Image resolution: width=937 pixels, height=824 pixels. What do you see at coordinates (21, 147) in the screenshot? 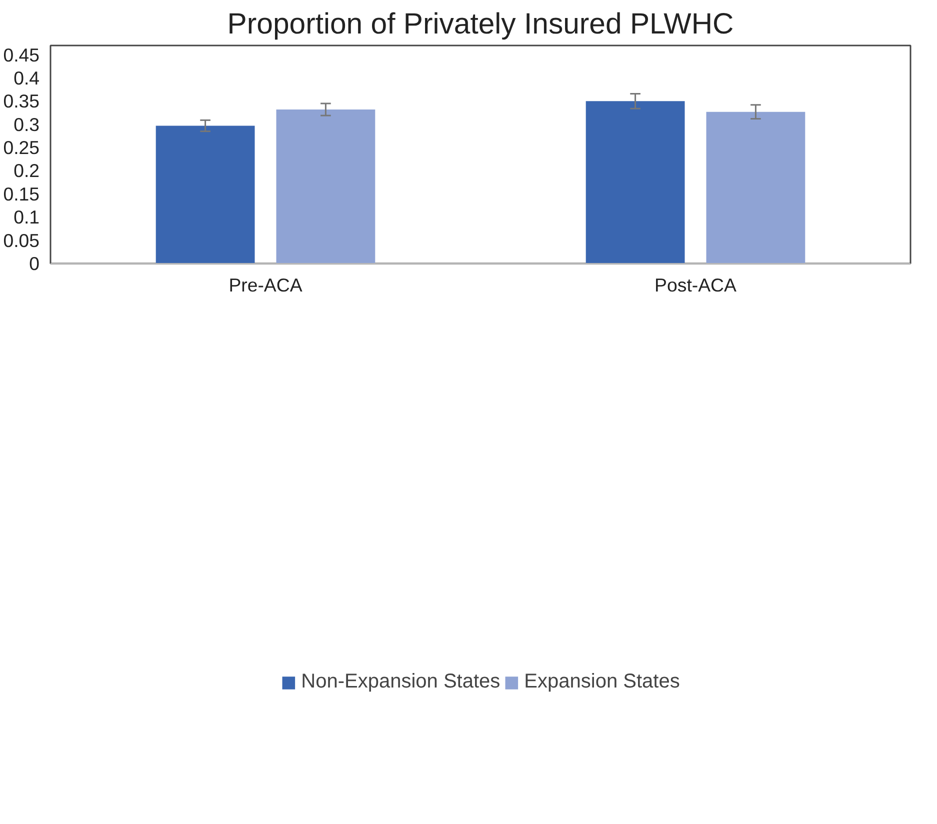
I see `y-tick-label: 0.25` at bounding box center [21, 147].